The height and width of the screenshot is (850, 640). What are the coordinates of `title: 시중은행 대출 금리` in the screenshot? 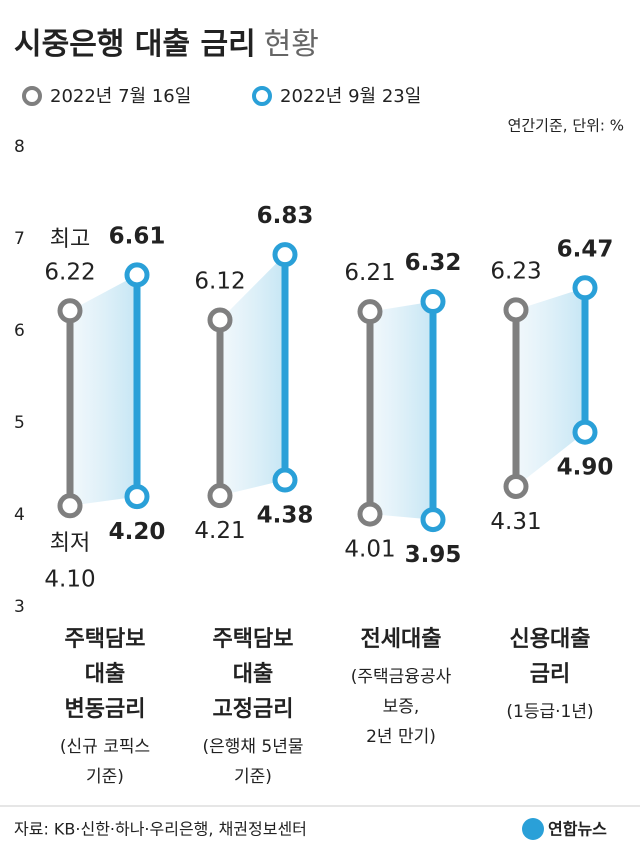 It's located at (135, 44).